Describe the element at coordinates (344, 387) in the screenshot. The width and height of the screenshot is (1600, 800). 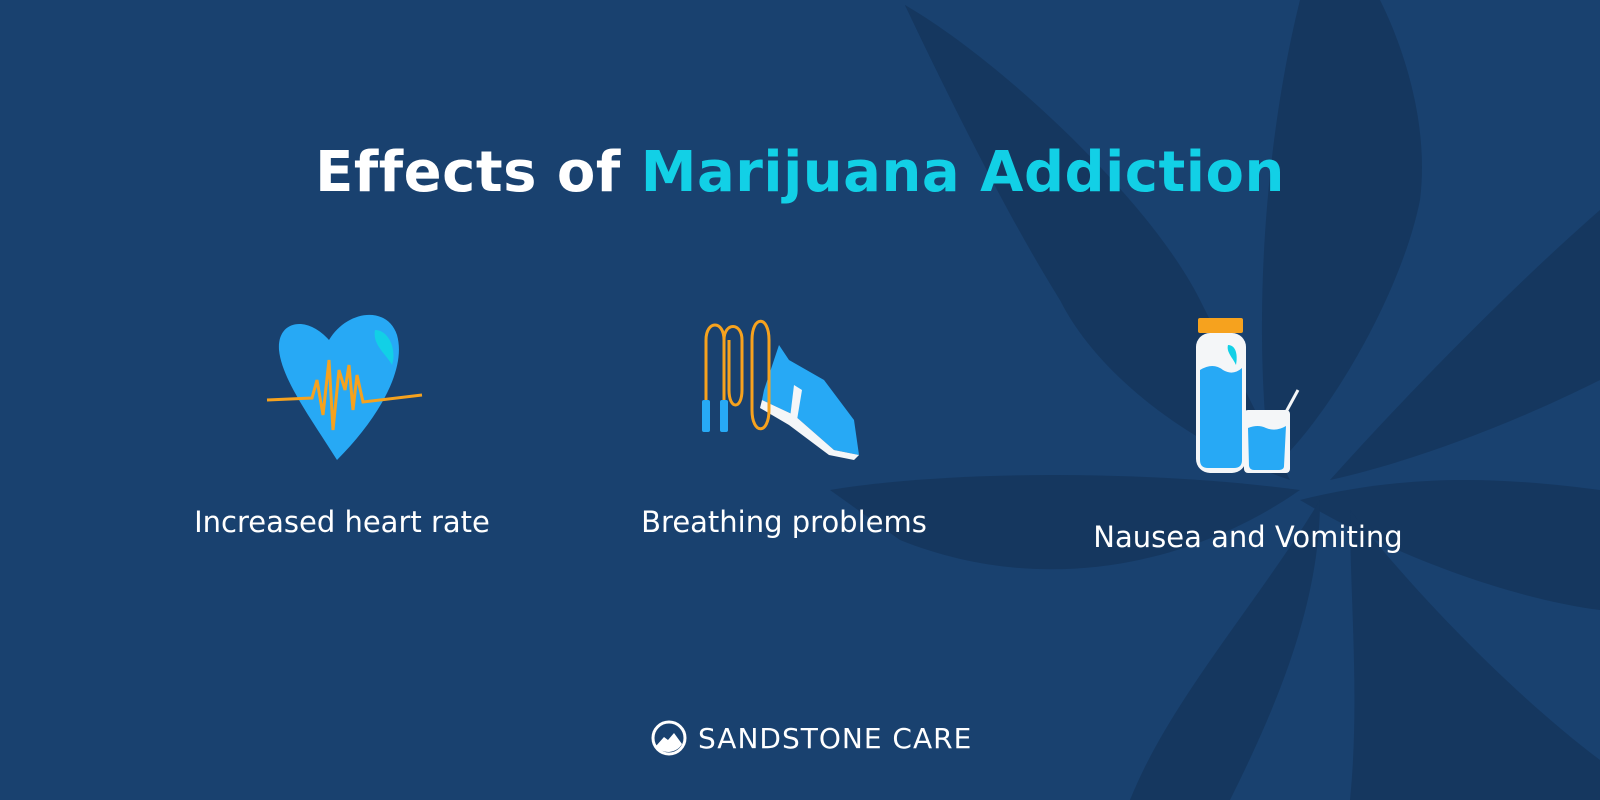
I see `heart-rate-icon` at that location.